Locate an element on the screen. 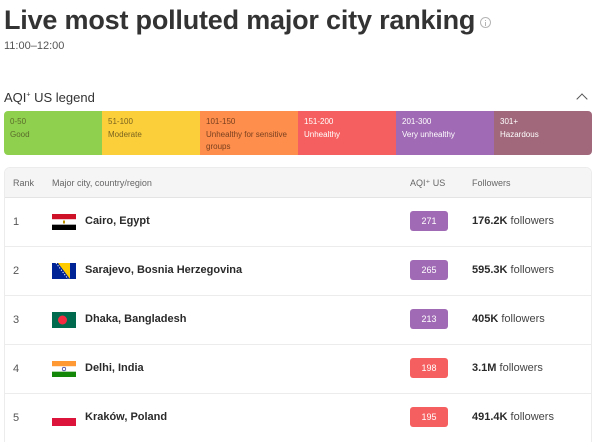 This screenshot has height=442, width=601. rank-cell: 2 is located at coordinates (16, 271).